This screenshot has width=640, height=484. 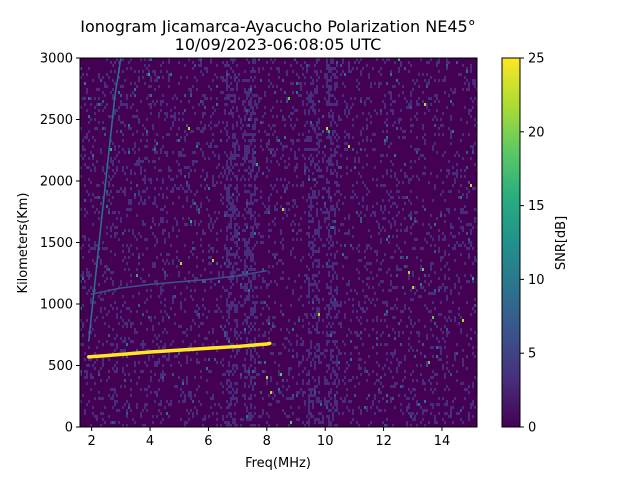 What do you see at coordinates (92, 441) in the screenshot?
I see `x-tick-label: 2` at bounding box center [92, 441].